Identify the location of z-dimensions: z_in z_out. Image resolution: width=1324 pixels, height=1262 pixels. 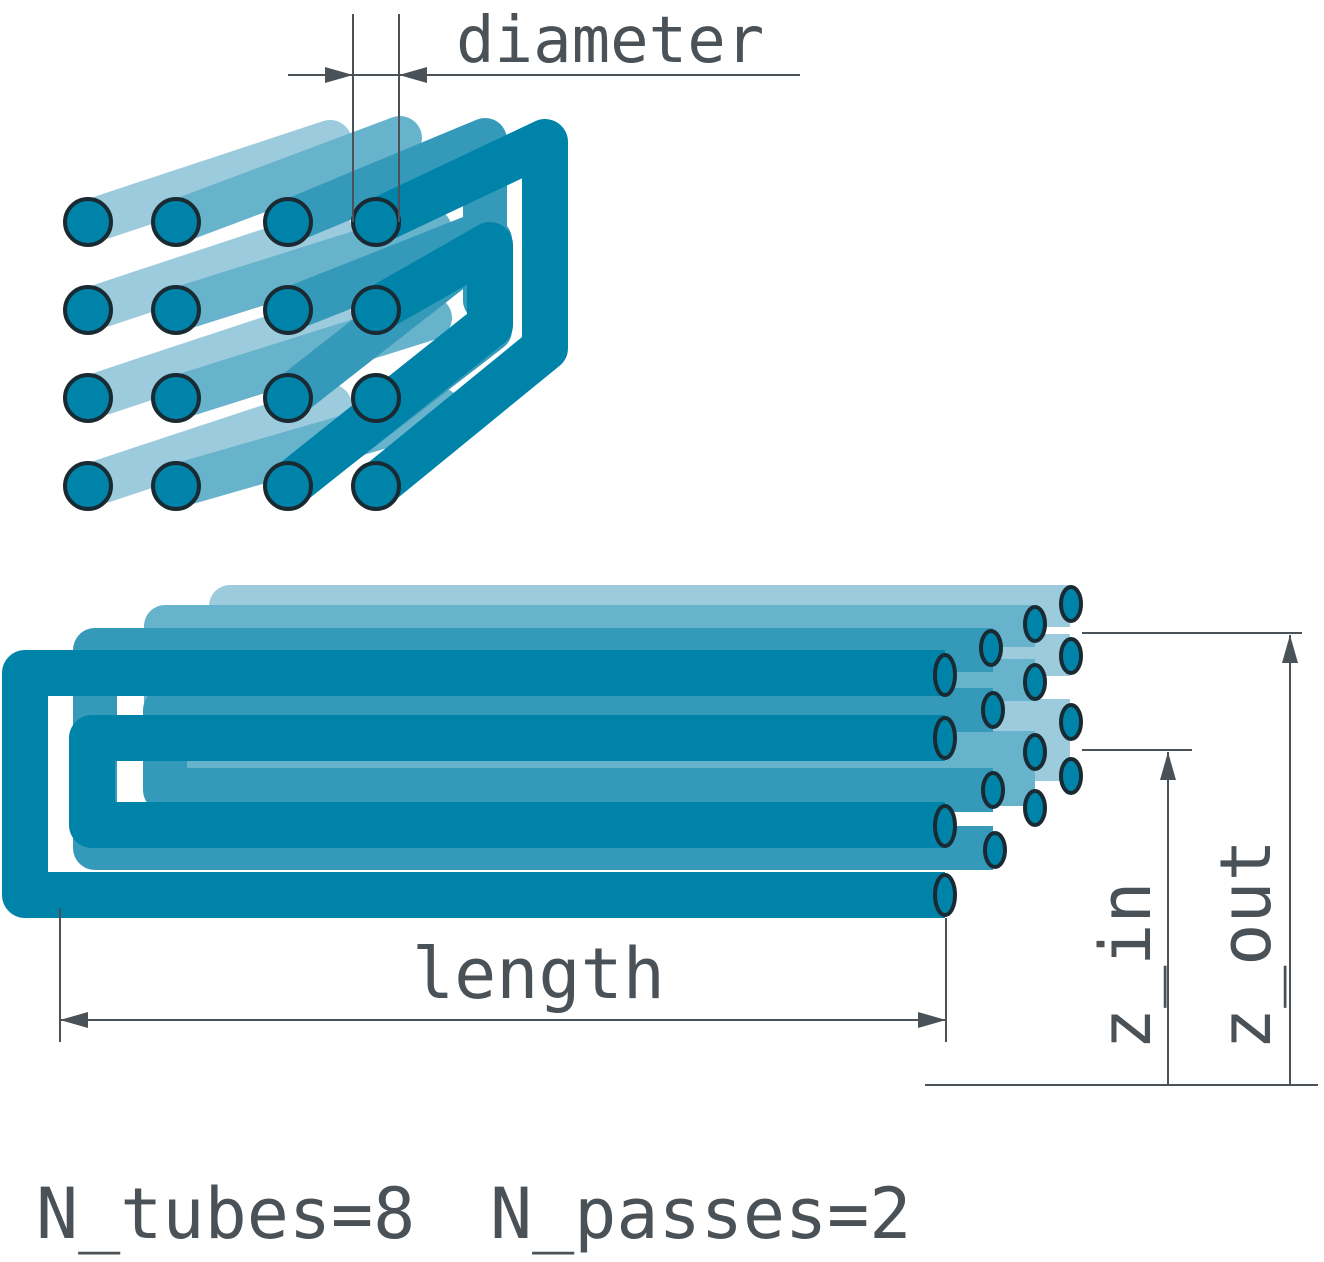
(1121, 859).